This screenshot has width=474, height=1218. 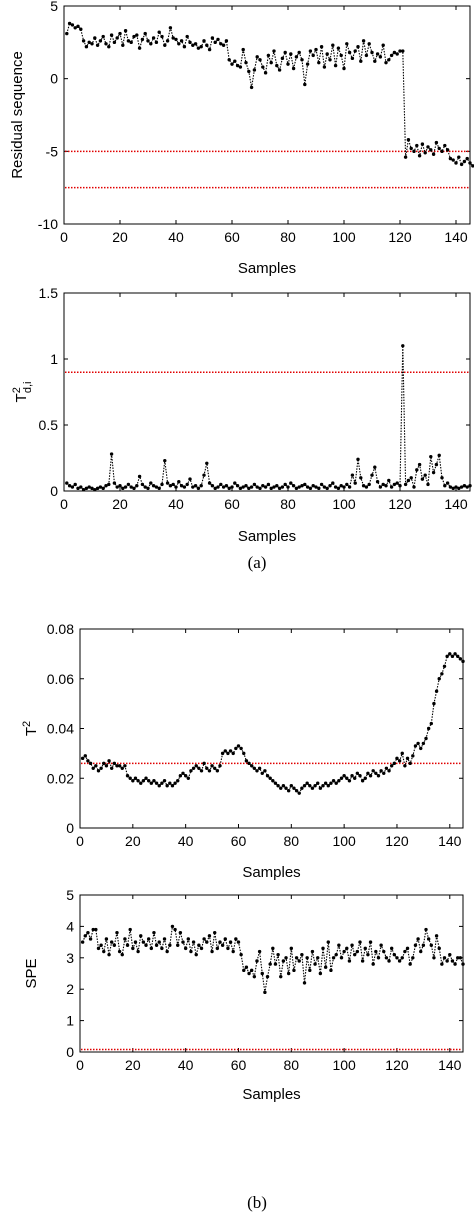 I want to click on y-tick-label: 1.5, so click(x=49, y=293).